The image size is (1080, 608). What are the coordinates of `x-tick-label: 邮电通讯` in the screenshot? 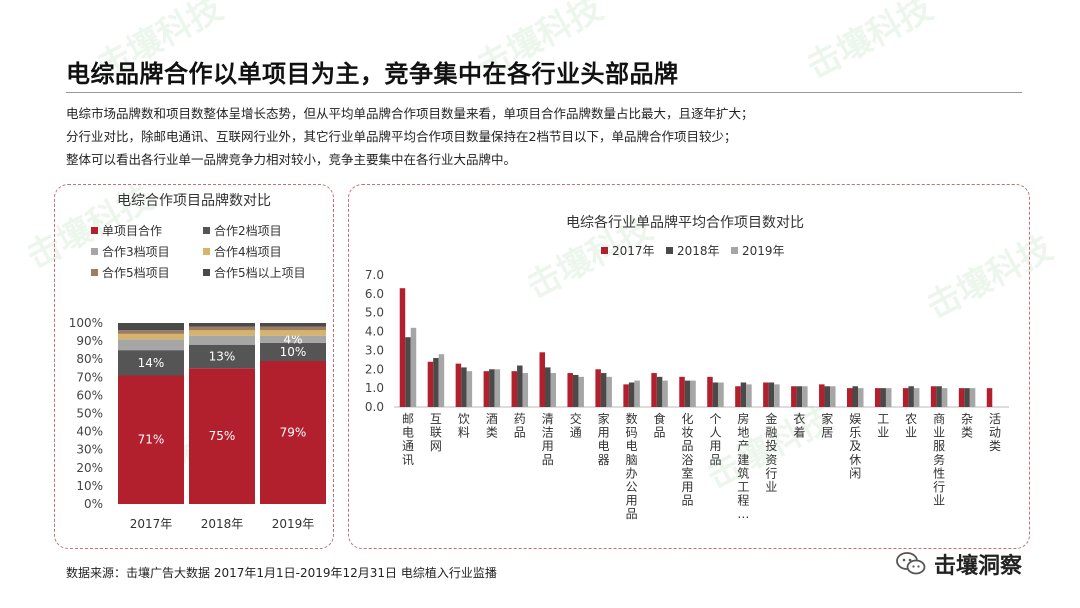 It's located at (408, 439).